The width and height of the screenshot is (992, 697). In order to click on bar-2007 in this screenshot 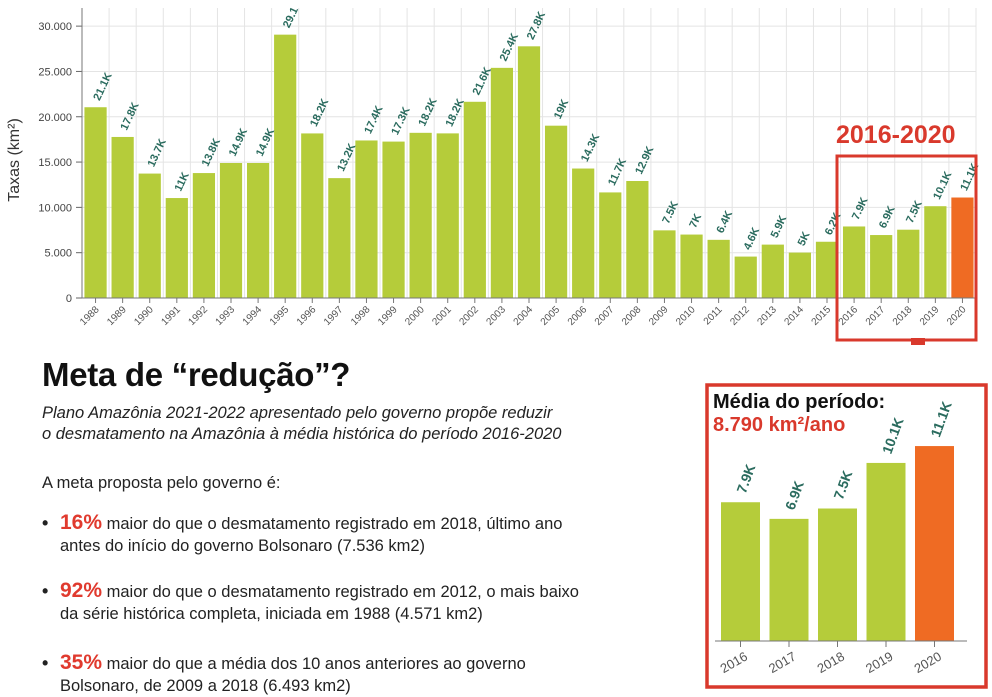, I will do `click(610, 245)`.